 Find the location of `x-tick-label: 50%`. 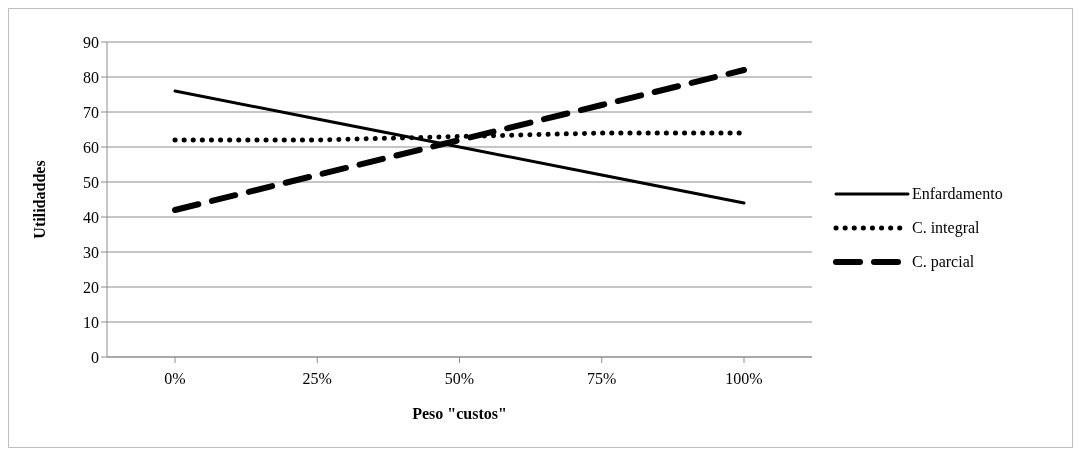

x-tick-label: 50% is located at coordinates (459, 379).